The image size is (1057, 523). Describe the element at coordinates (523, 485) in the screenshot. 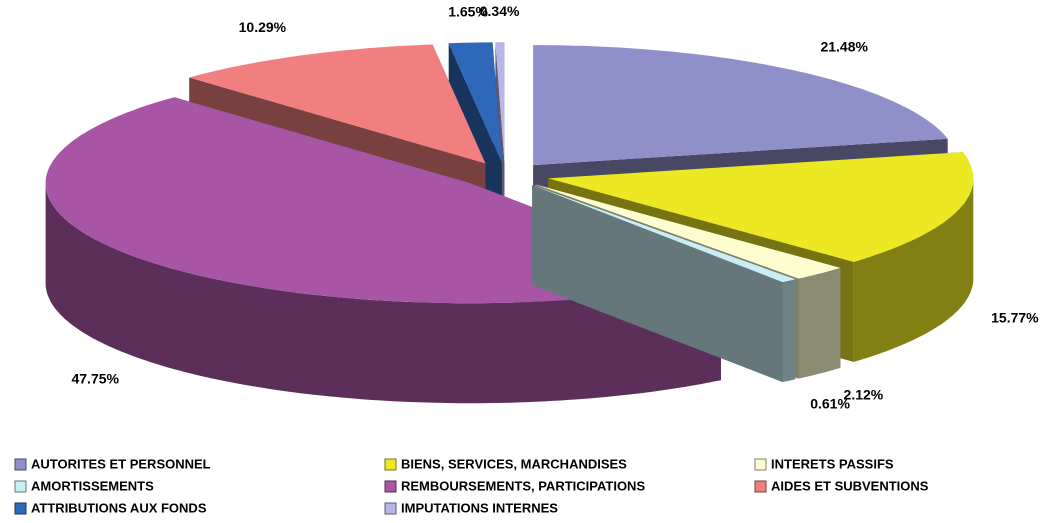

I see `legend-label: REMBOURSEMENTS, PARTICIPATIONS` at that location.